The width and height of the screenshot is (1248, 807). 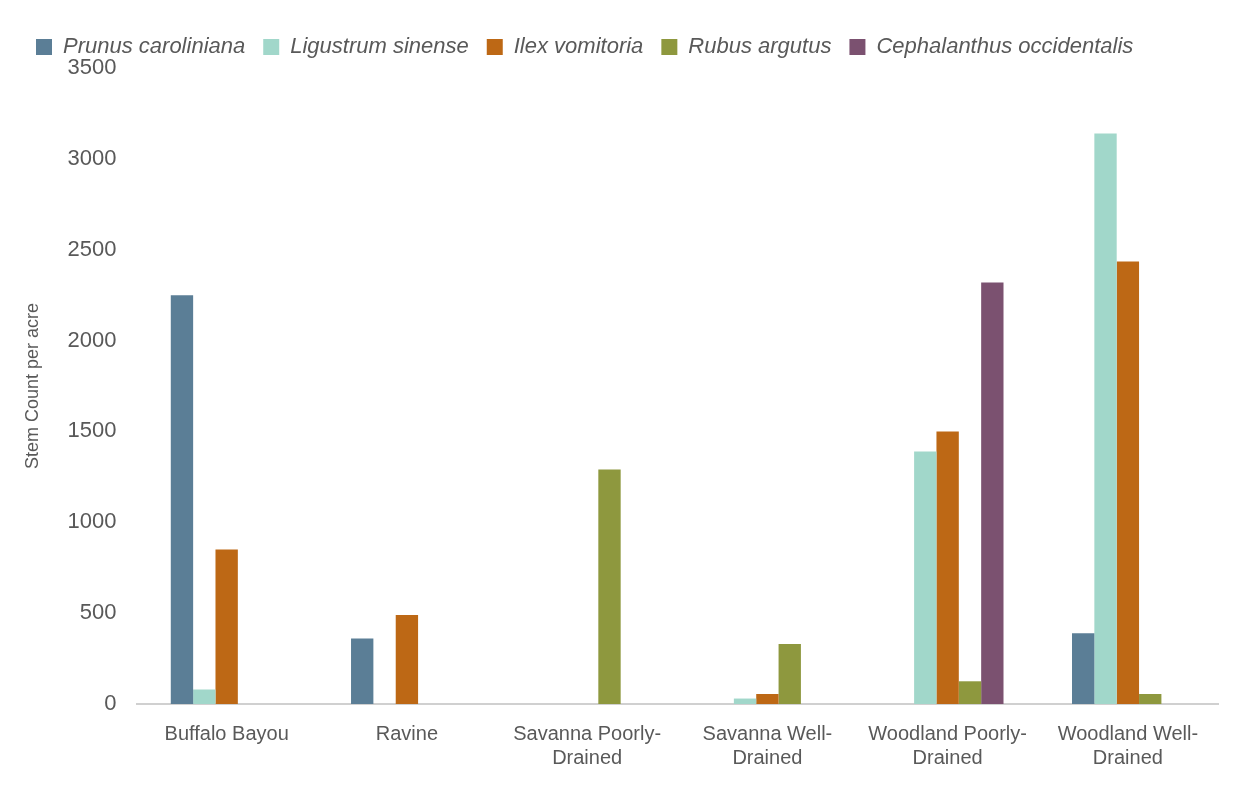 What do you see at coordinates (1128, 744) in the screenshot?
I see `x-tick-label: Woodland Well-Drained` at bounding box center [1128, 744].